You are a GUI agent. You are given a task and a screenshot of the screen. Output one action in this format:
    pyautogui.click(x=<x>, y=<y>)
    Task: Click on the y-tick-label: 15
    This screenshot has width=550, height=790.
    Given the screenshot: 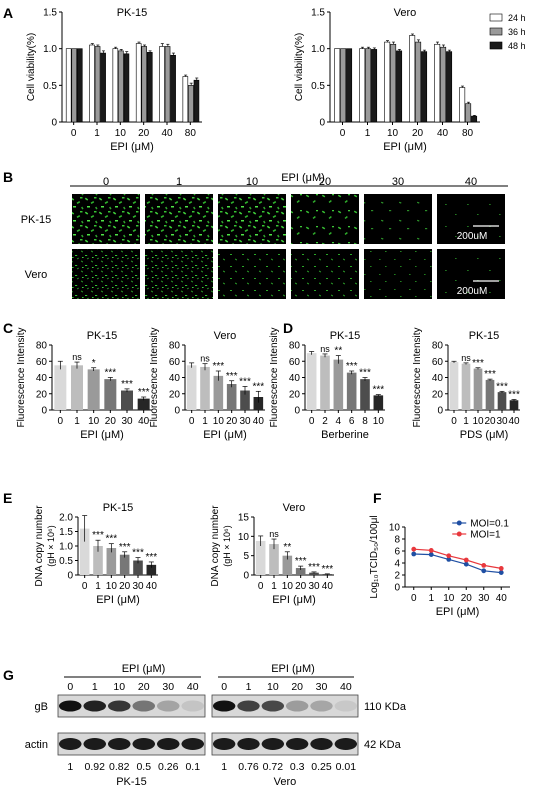 What is the action you would take?
    pyautogui.click(x=244, y=518)
    